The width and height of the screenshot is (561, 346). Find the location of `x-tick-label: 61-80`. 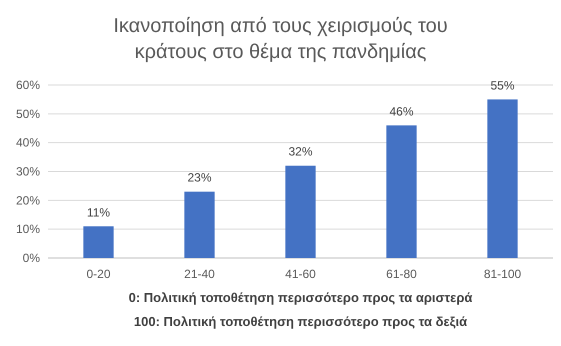

x-tick-label: 61-80 is located at coordinates (402, 274).